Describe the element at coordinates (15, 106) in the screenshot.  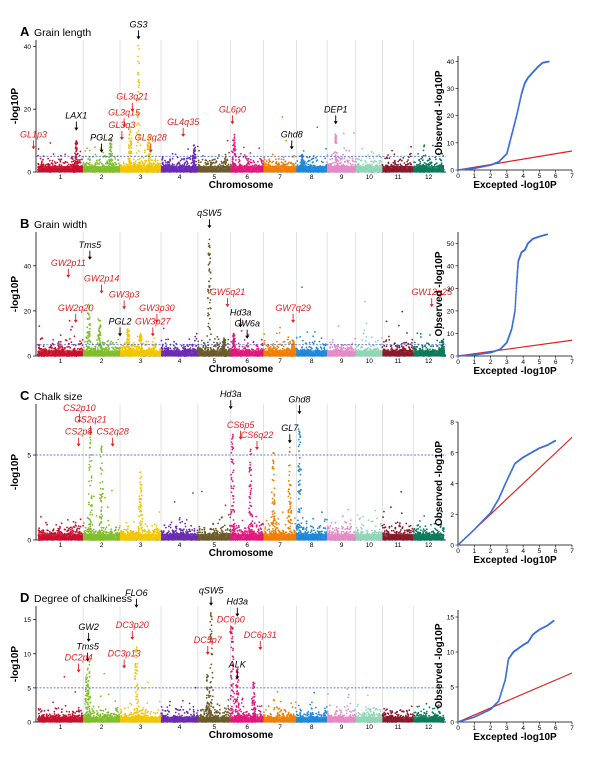
I see `y-axis-label: -log10P` at that location.